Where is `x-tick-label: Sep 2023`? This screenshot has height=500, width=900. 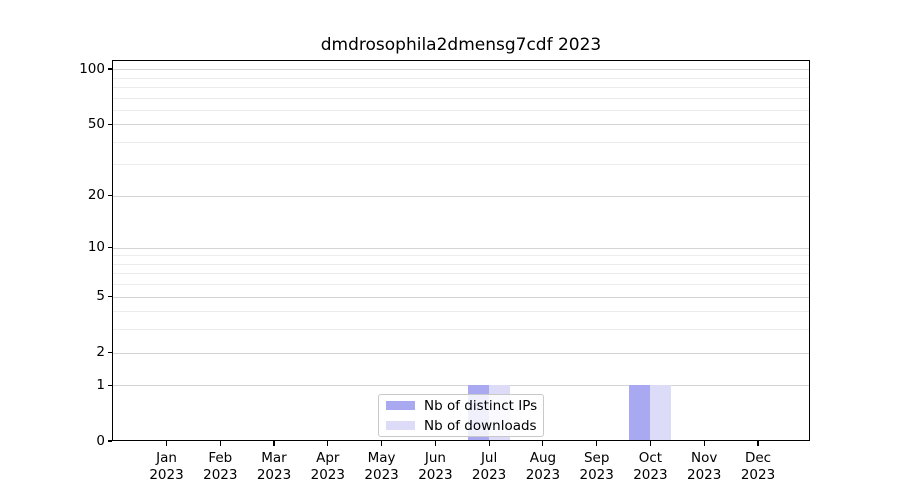
x-tick-label: Sep 2023 is located at coordinates (597, 467).